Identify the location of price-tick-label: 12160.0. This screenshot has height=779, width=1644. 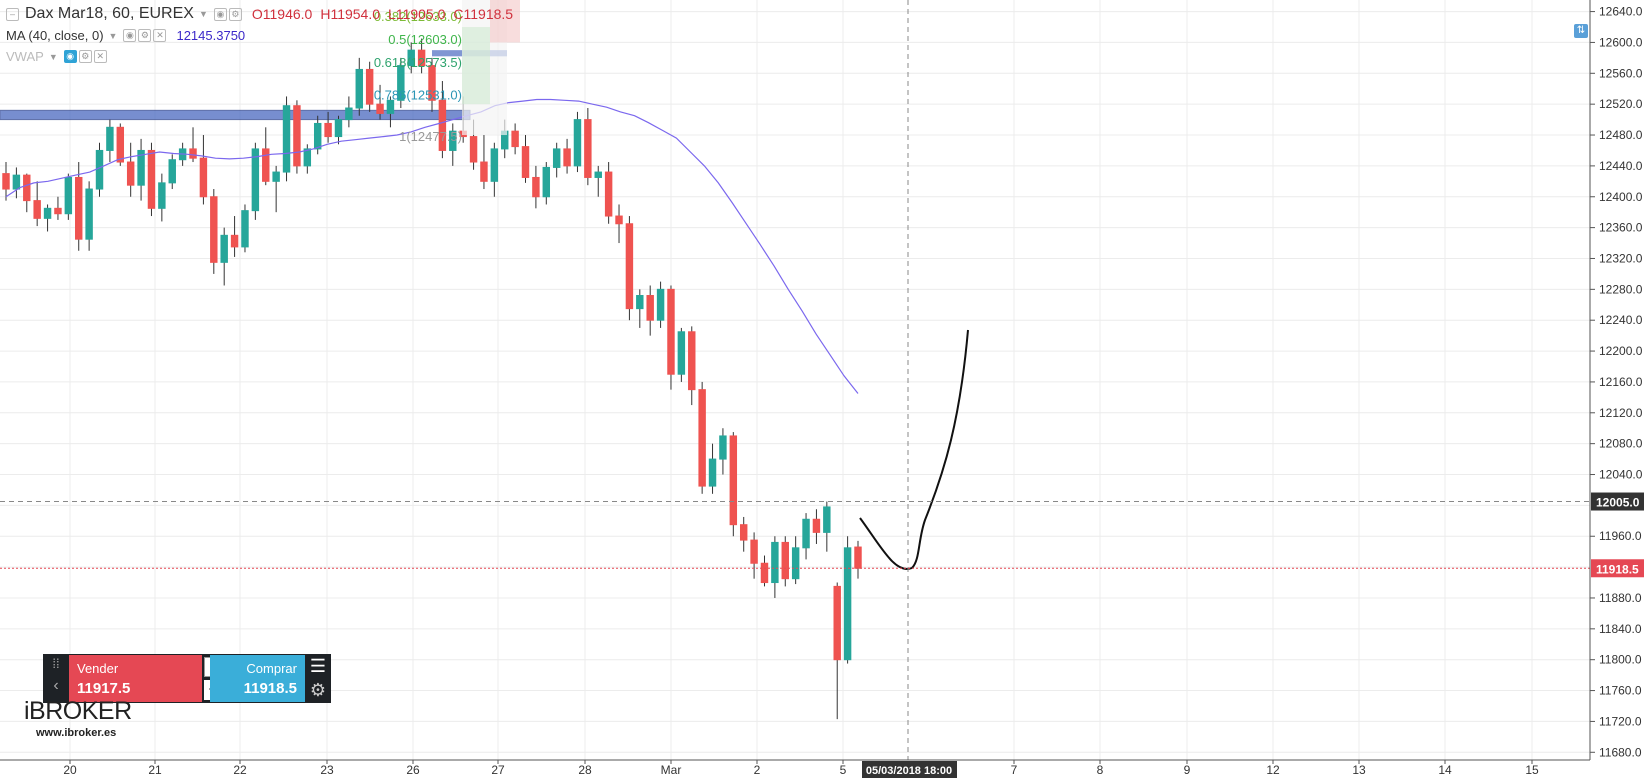
(1621, 382).